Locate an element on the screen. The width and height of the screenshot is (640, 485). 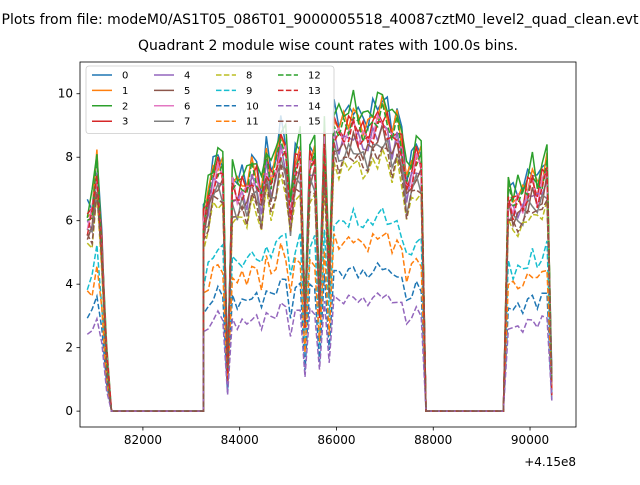
y-tick-label: 4 is located at coordinates (69, 284).